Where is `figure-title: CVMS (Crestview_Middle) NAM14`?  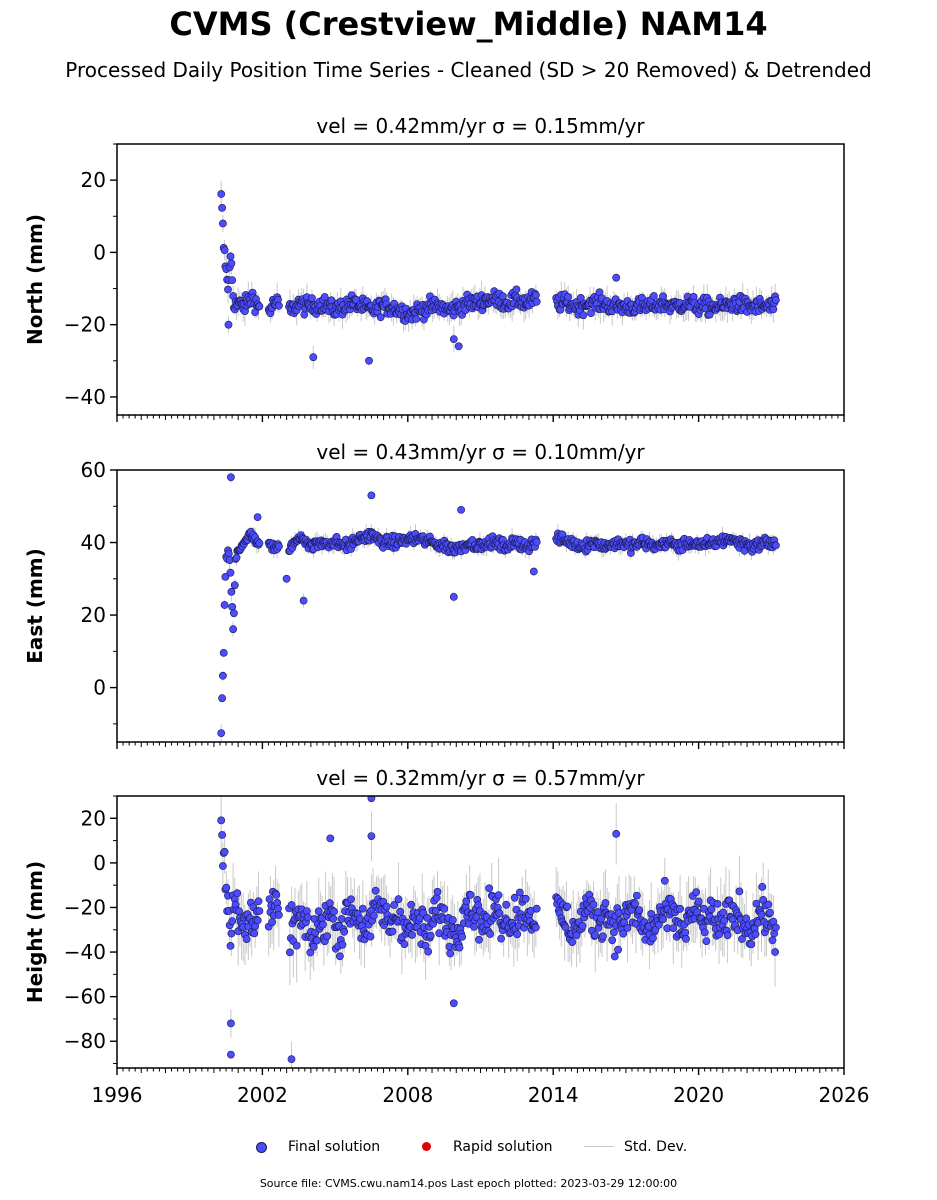 figure-title: CVMS (Crestview_Middle) NAM14 is located at coordinates (468, 24).